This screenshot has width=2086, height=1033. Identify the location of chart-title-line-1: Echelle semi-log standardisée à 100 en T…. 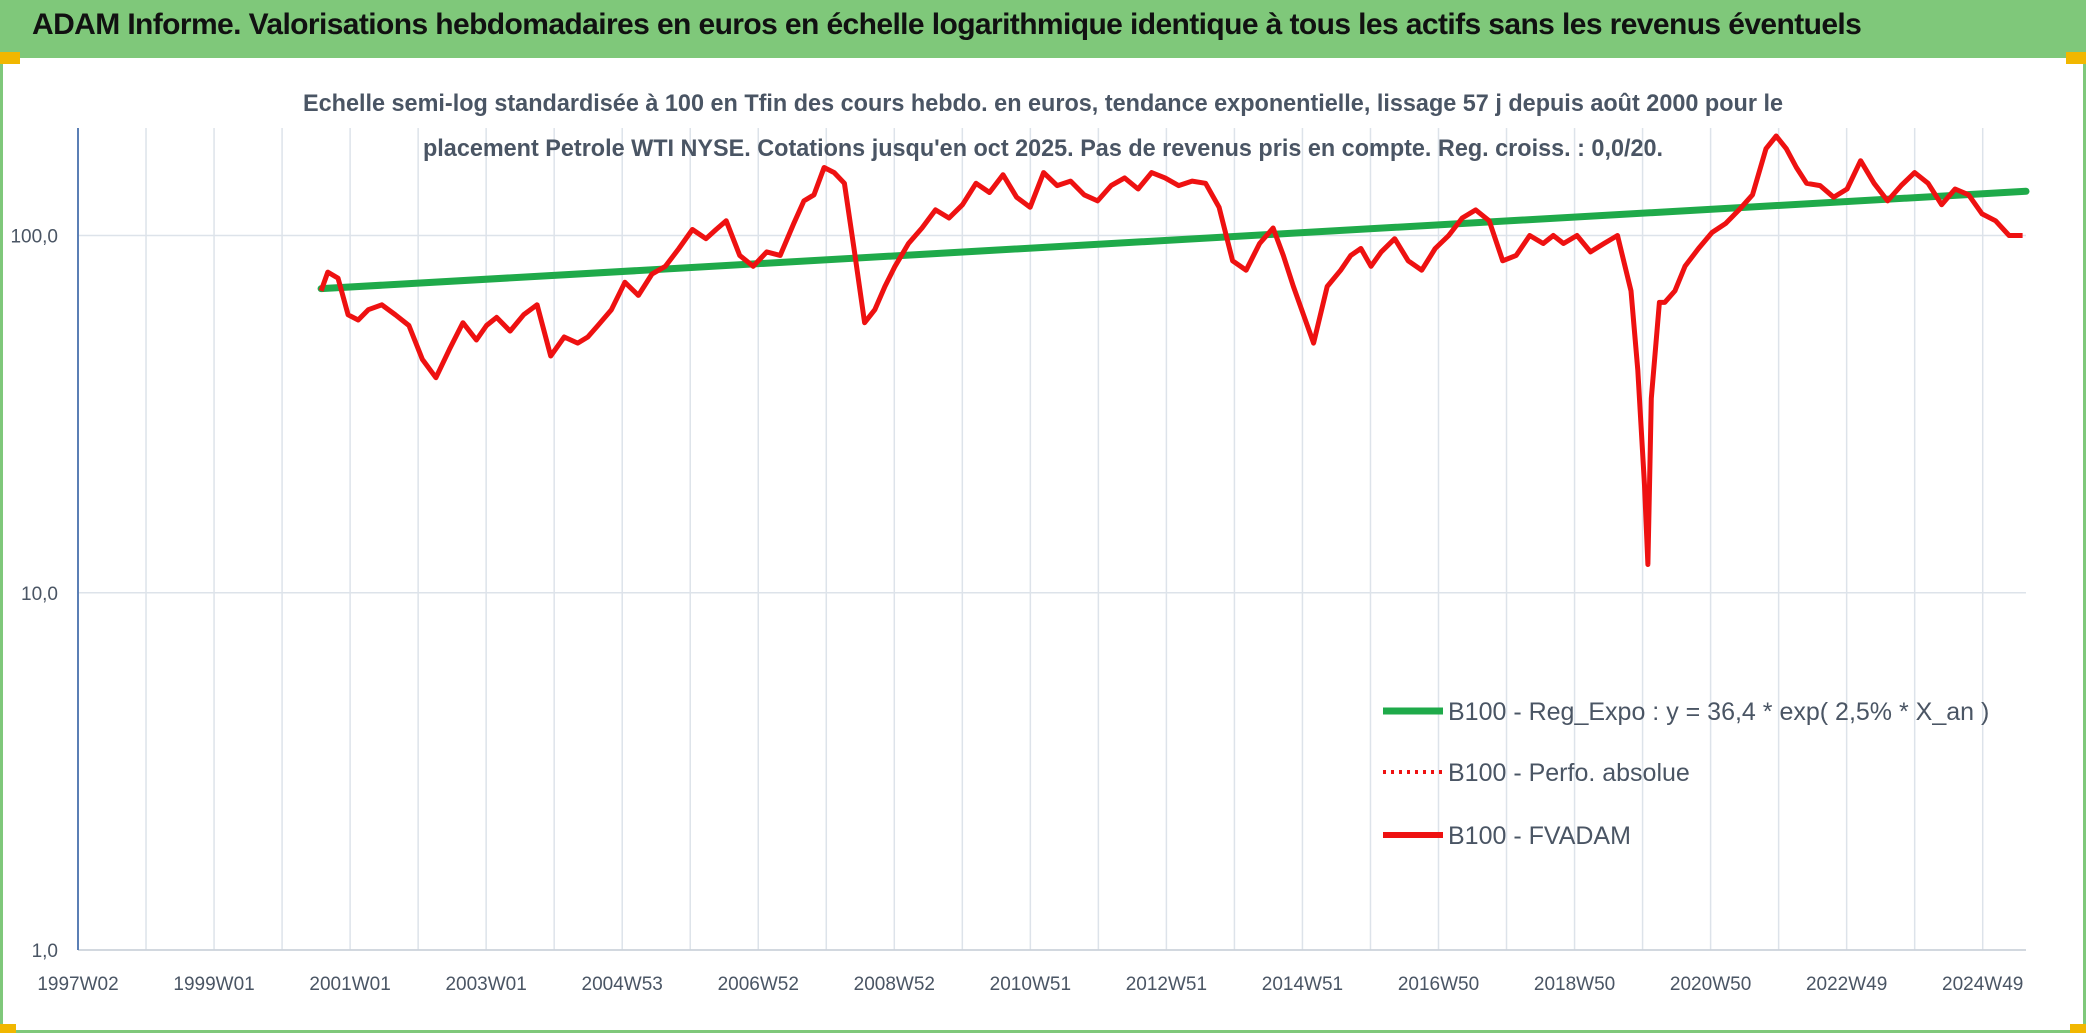
(1043, 103).